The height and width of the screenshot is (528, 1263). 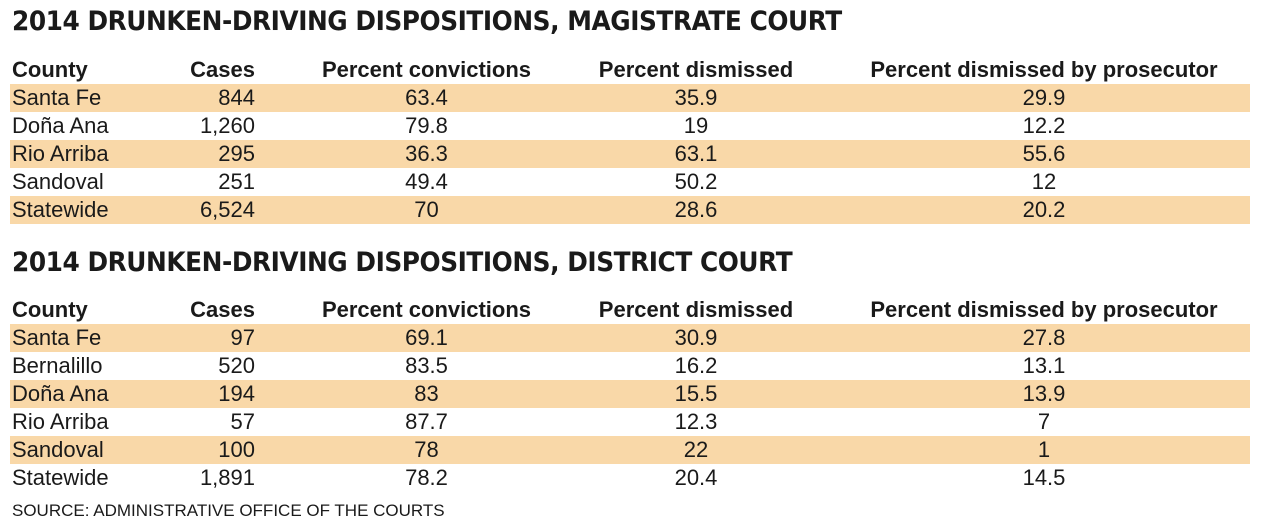 I want to click on table-row: Santa Fe 844 63.4 35.9 29.9, so click(x=630, y=98).